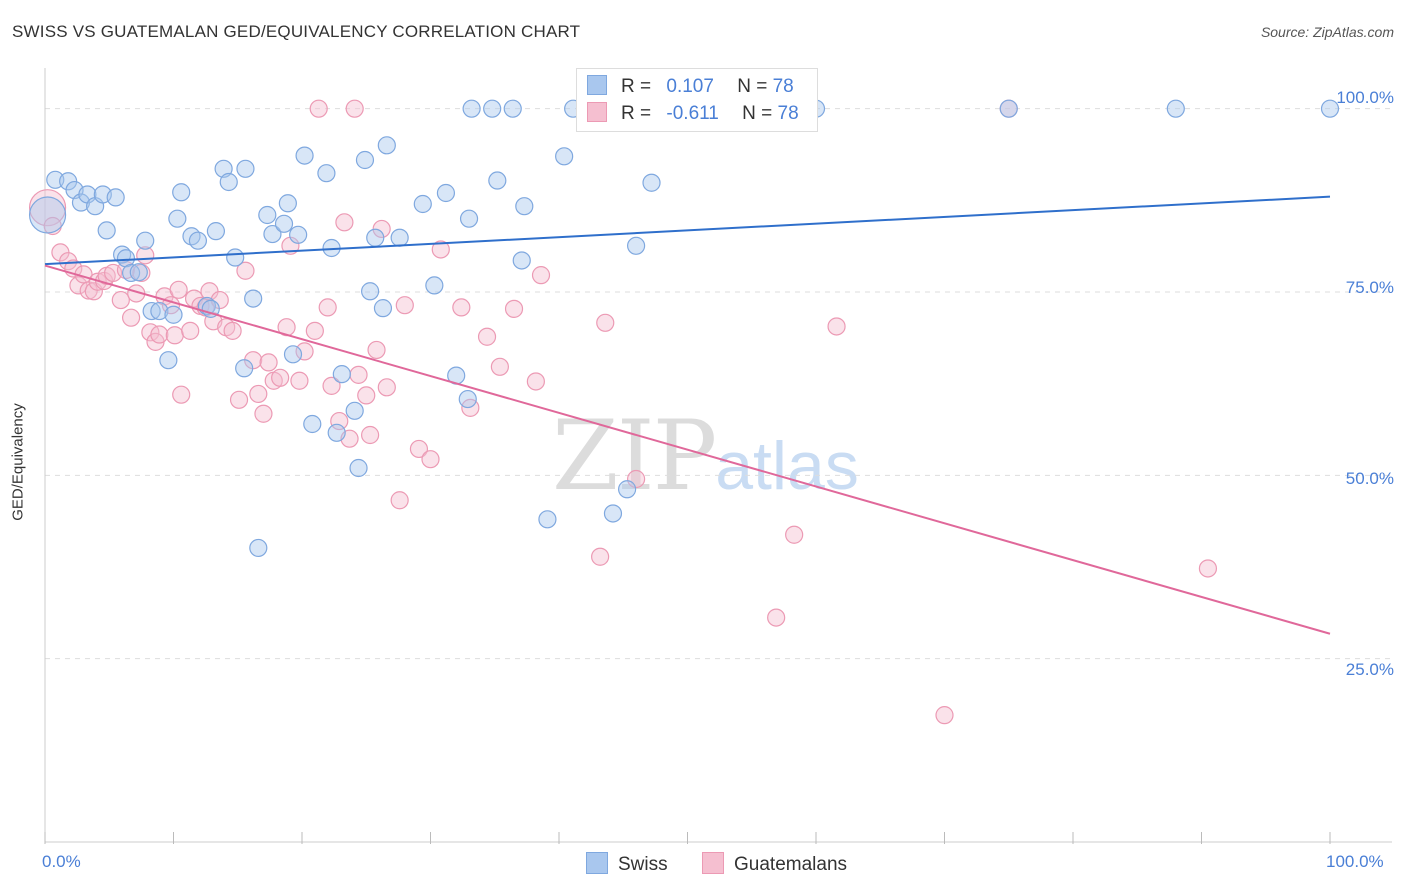 Image resolution: width=1406 pixels, height=892 pixels. Describe the element at coordinates (1355, 861) in the screenshot. I see `x-tick-label: 100.0%` at that location.